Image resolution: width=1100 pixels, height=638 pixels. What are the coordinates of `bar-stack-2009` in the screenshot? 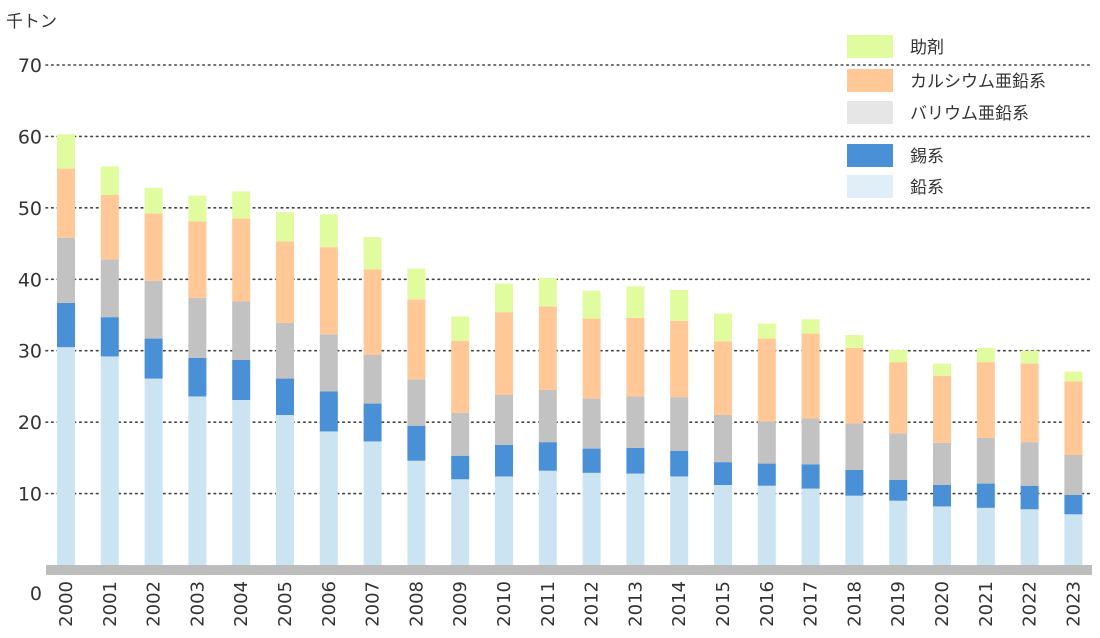 It's located at (460, 440).